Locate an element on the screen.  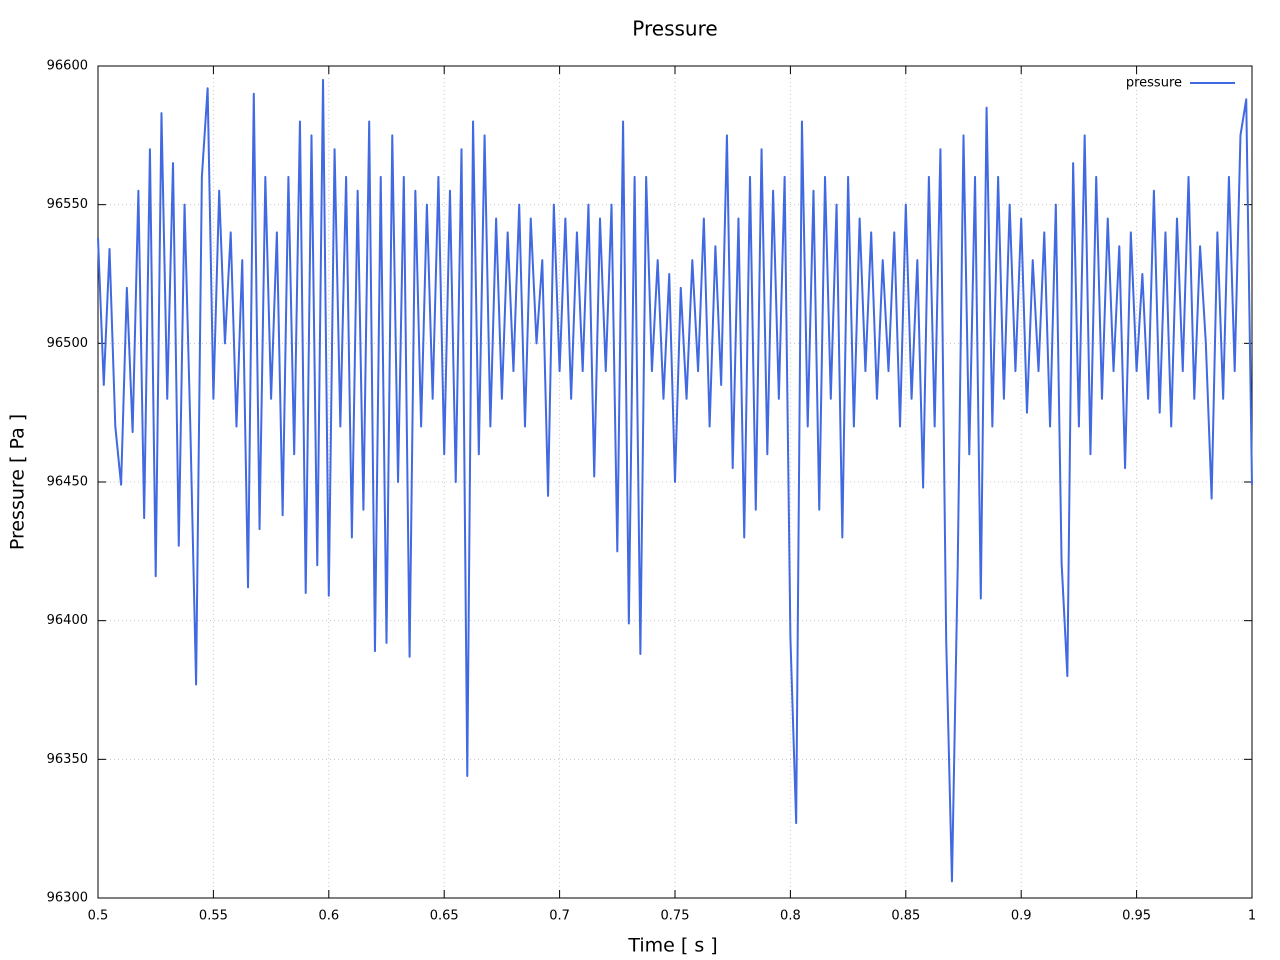
chart-title: Pressure is located at coordinates (674, 29).